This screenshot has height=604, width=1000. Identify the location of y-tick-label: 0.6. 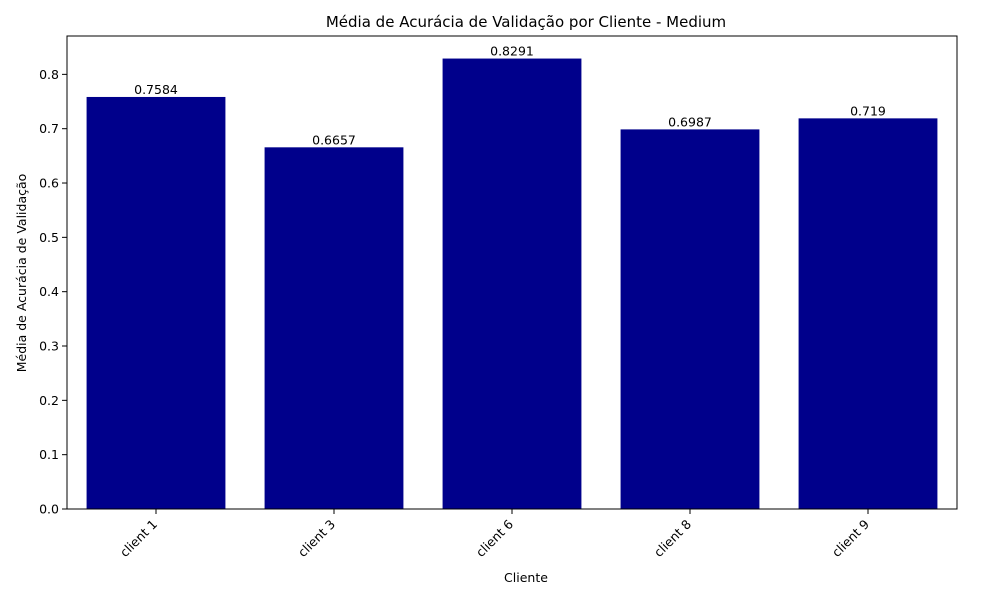
(49, 183).